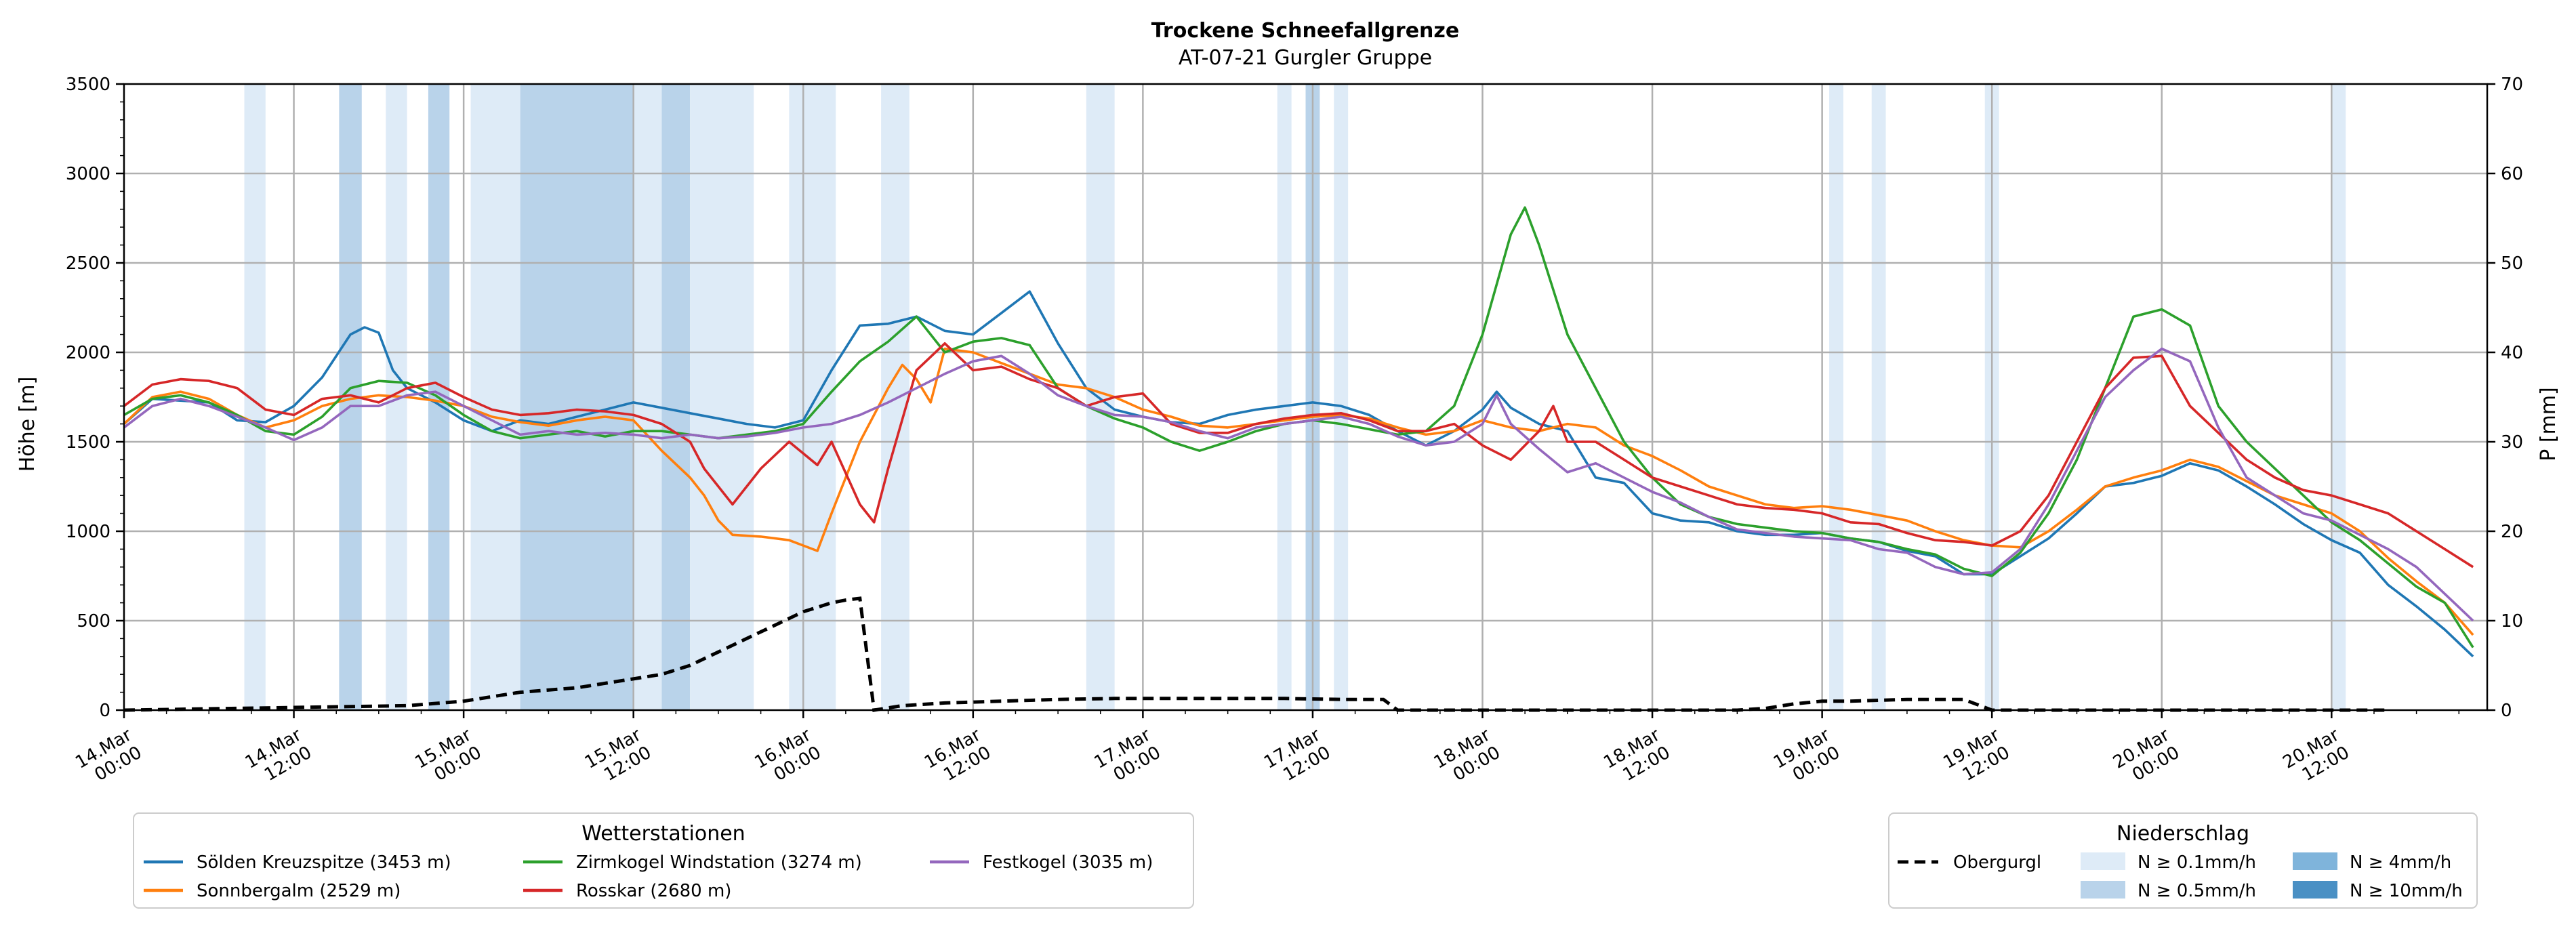 This screenshot has width=2576, height=929. I want to click on y2-tick-label: 60, so click(2512, 174).